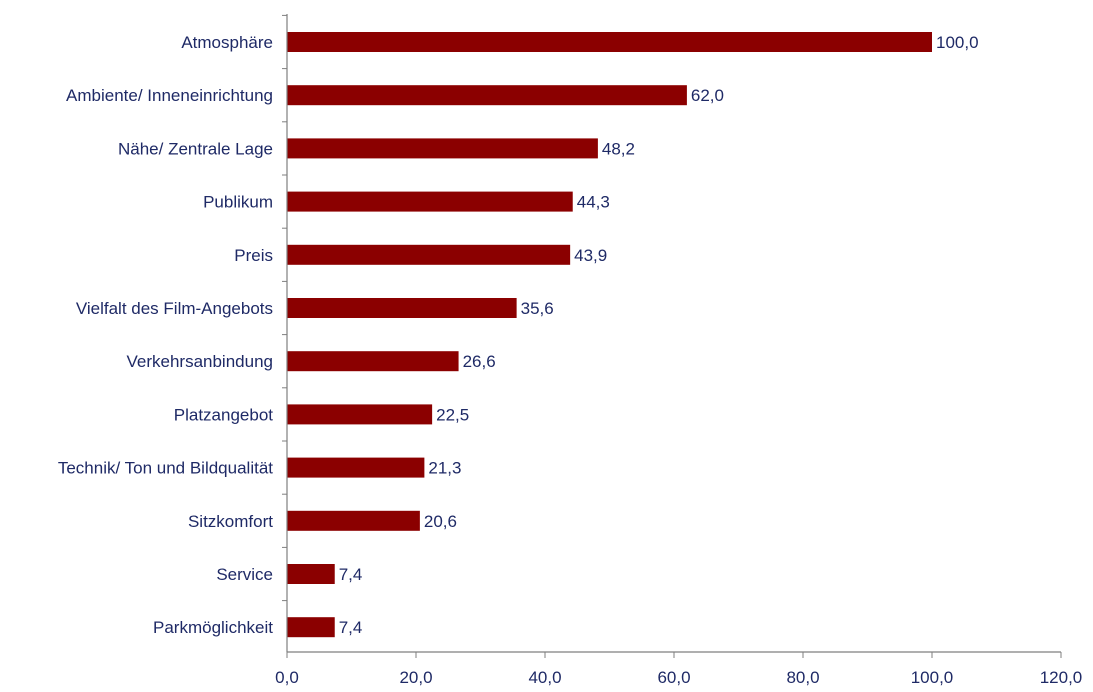 This screenshot has height=692, width=1093. I want to click on x-tick-label: 80,0, so click(802, 677).